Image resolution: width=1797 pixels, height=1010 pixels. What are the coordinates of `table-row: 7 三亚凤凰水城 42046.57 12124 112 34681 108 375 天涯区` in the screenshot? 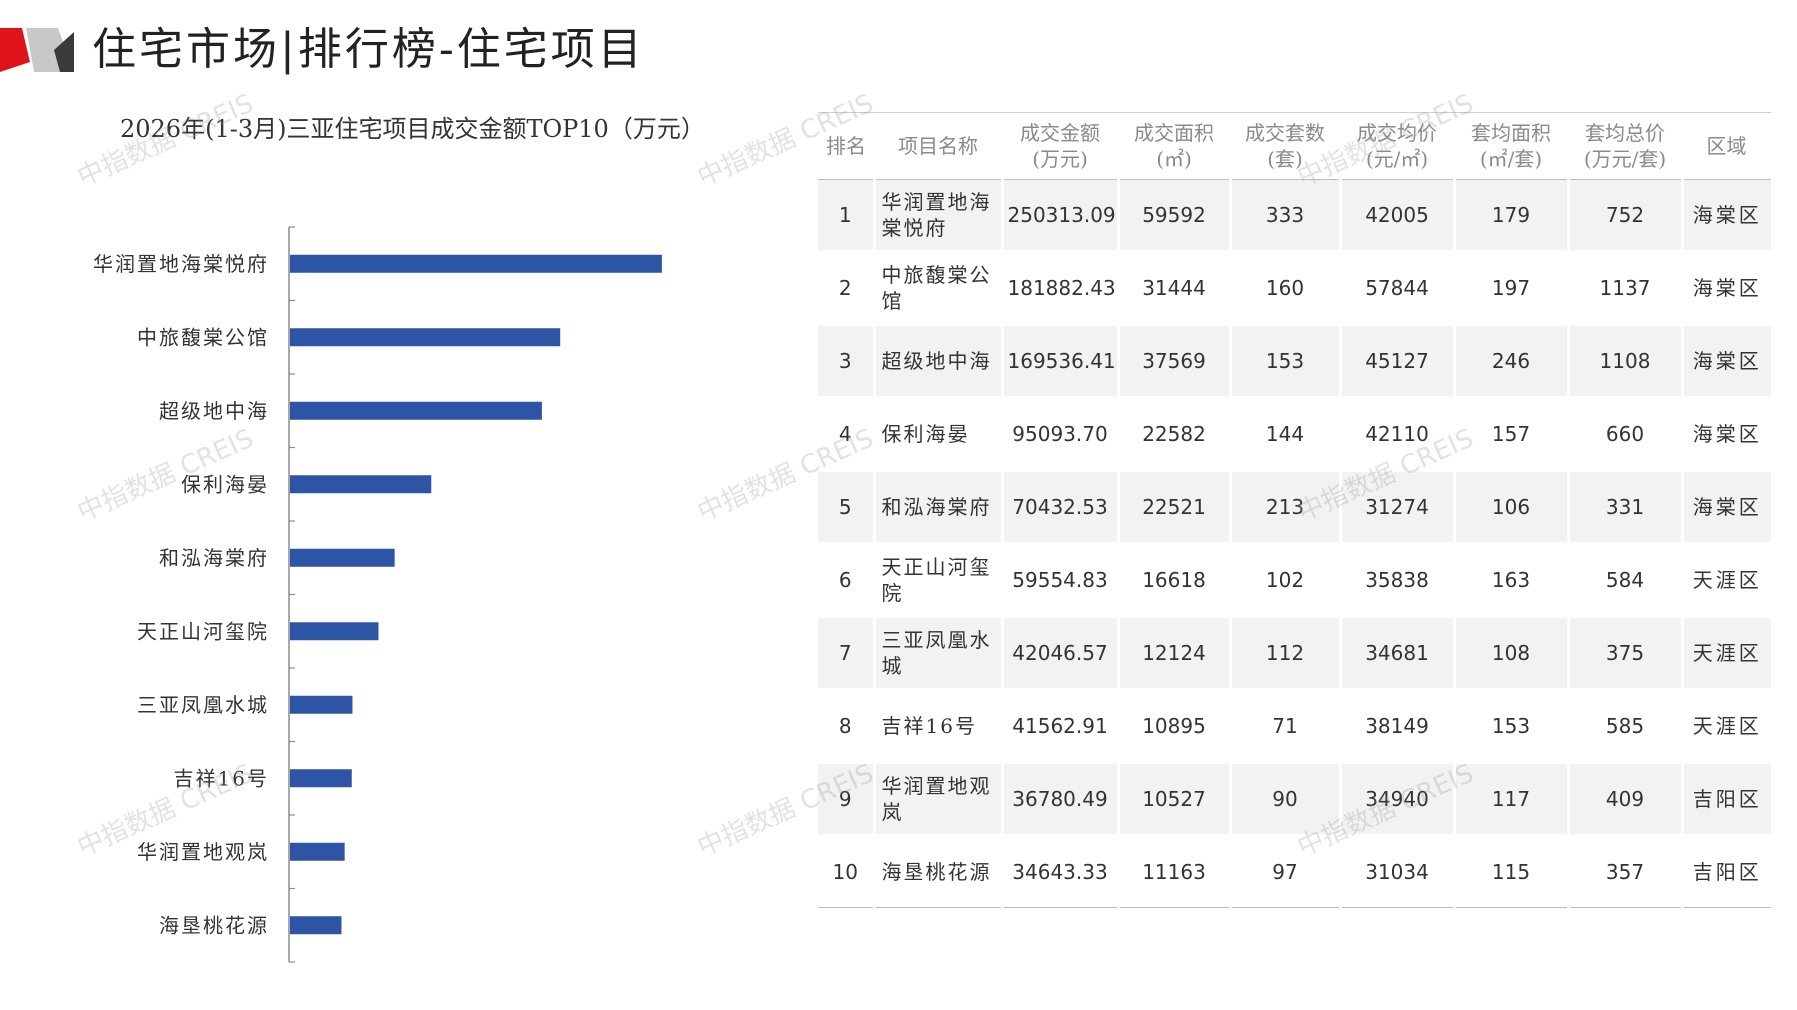 It's located at (1294, 653).